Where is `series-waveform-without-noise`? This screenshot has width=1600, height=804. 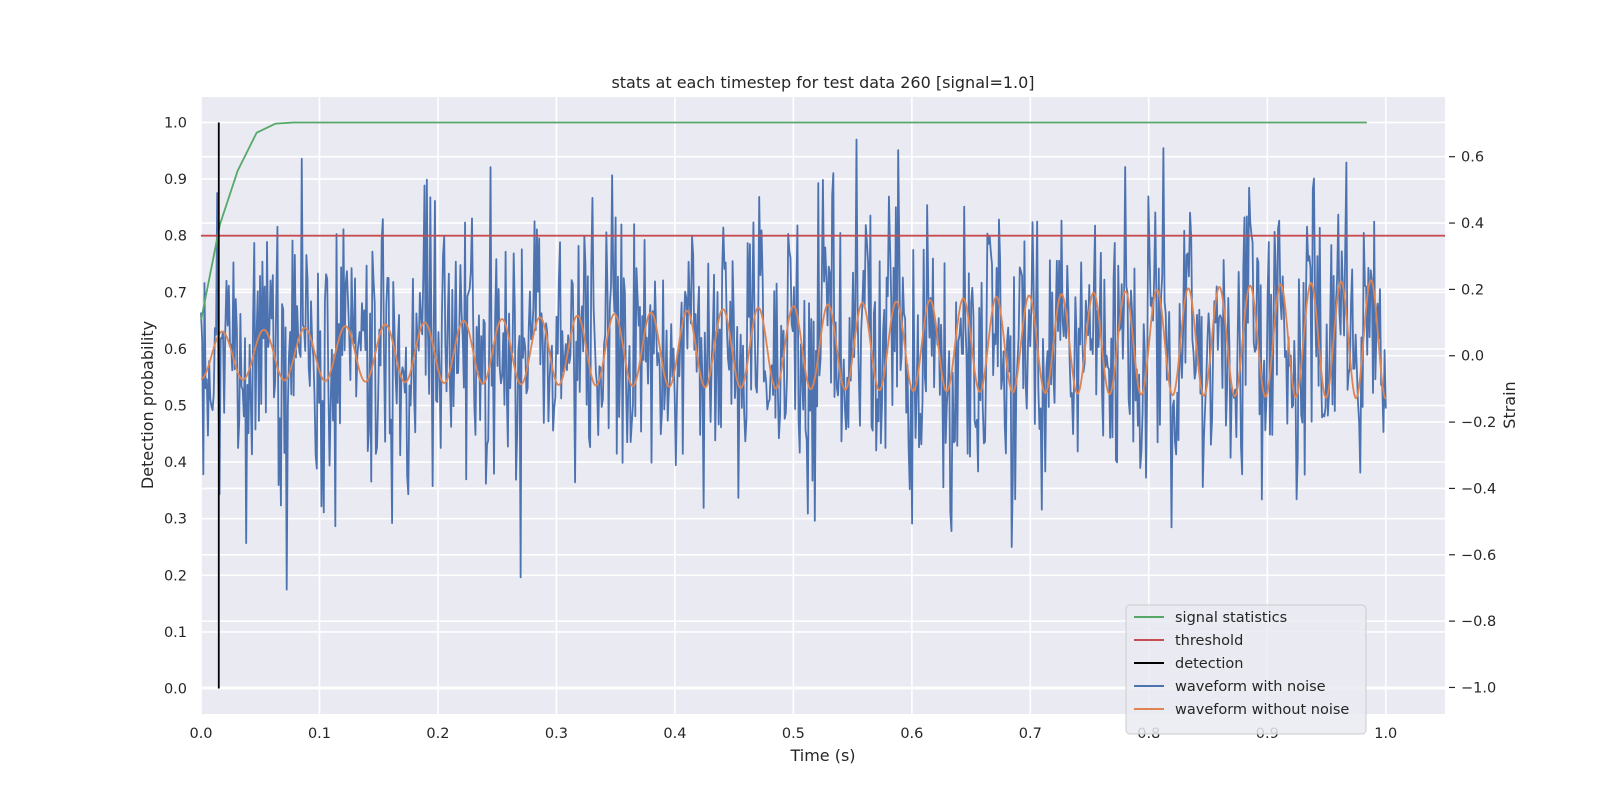
series-waveform-without-noise is located at coordinates (793, 339).